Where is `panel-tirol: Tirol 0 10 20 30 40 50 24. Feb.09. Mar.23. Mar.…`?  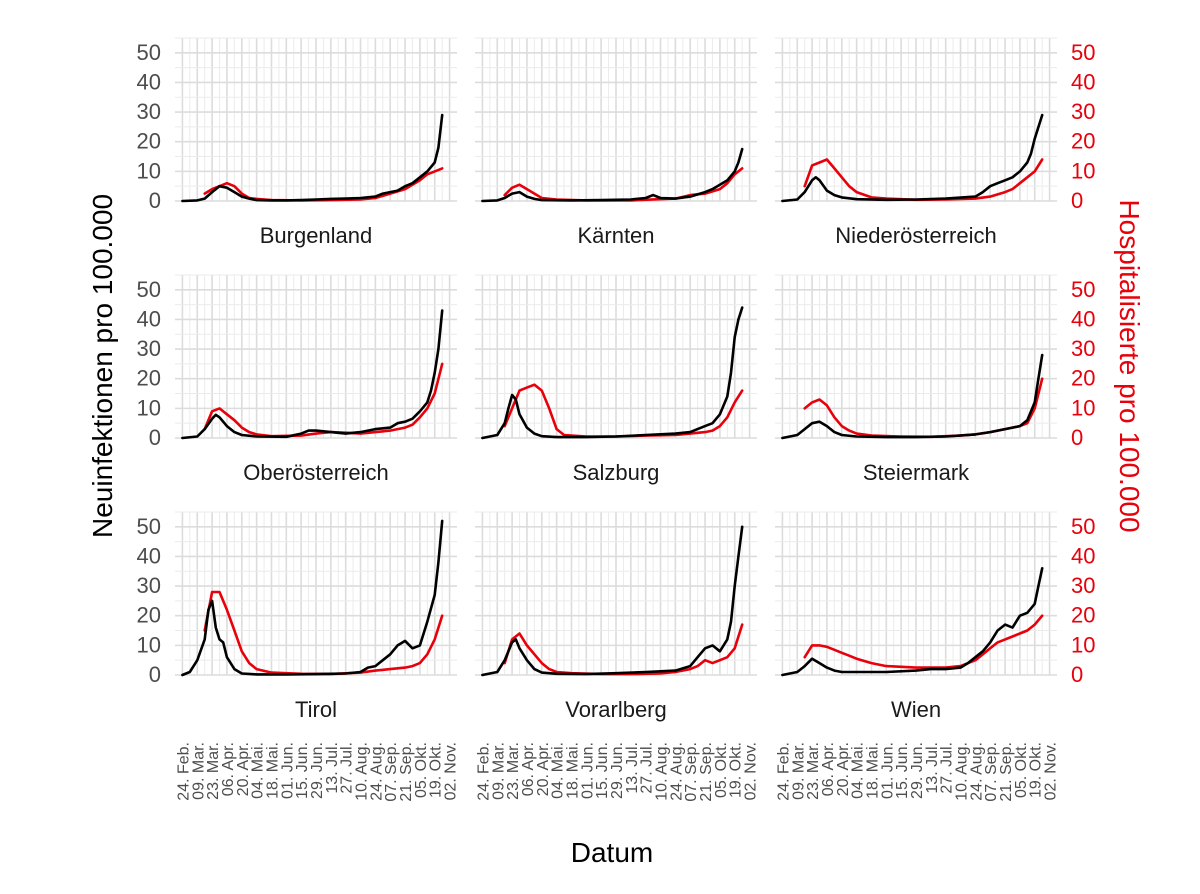 panel-tirol: Tirol 0 10 20 30 40 50 24. Feb.09. Mar.23. Mar.… is located at coordinates (298, 656).